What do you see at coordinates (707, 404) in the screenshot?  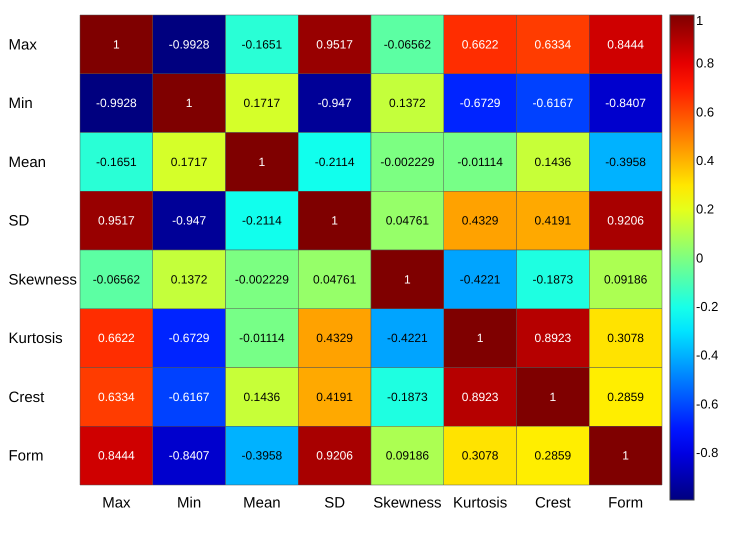 I see `color-bar-label: -0.6` at bounding box center [707, 404].